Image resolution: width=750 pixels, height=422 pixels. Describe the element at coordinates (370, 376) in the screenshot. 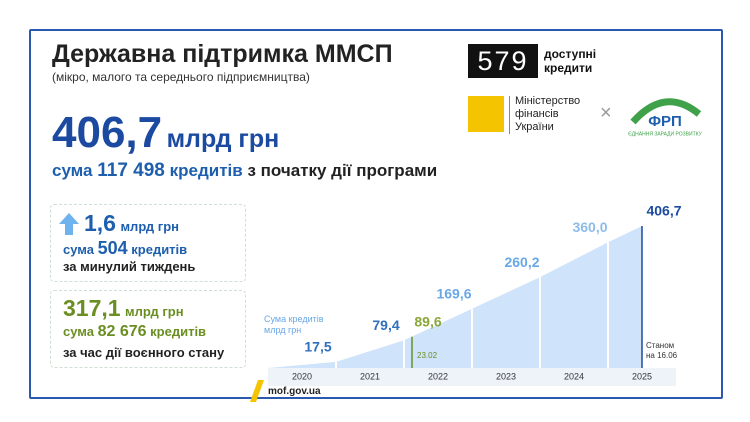

I see `x-tick-label: 2021` at that location.